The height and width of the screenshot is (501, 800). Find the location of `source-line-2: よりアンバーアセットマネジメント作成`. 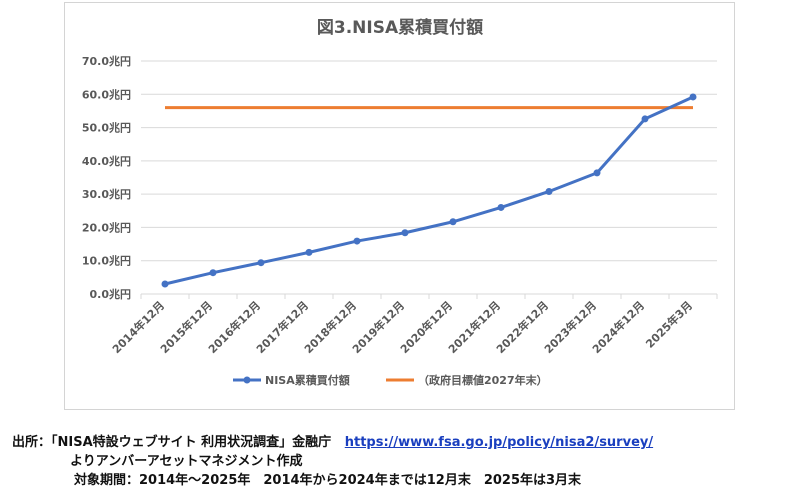

source-line-2: よりアンバーアセットマネジメント作成 is located at coordinates (186, 461).